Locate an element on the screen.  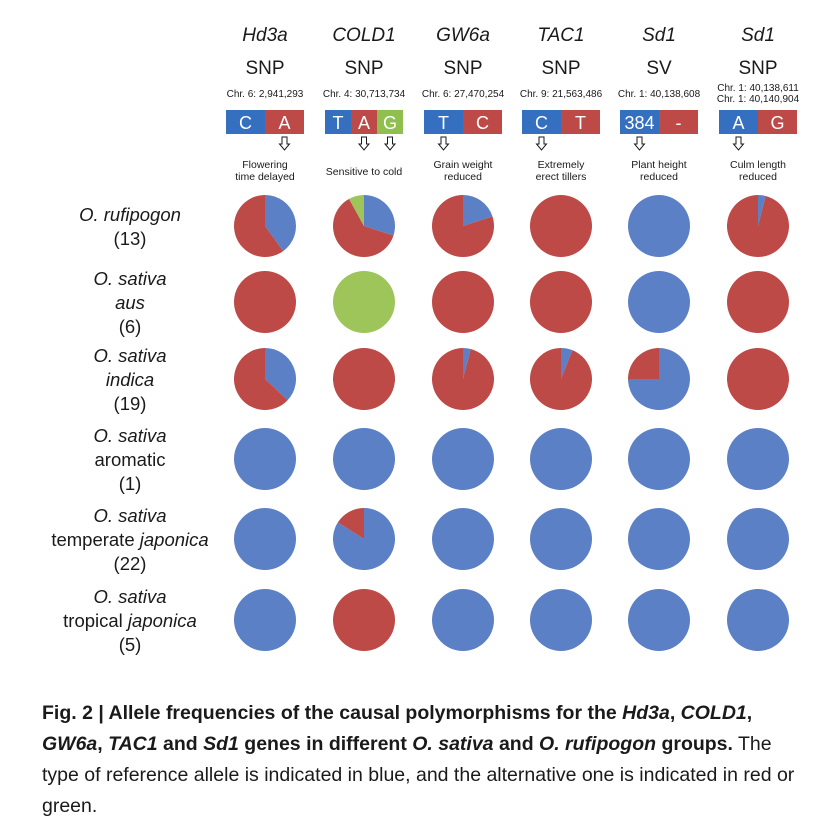
caption-title-part: genes in different is located at coordinates (325, 744).